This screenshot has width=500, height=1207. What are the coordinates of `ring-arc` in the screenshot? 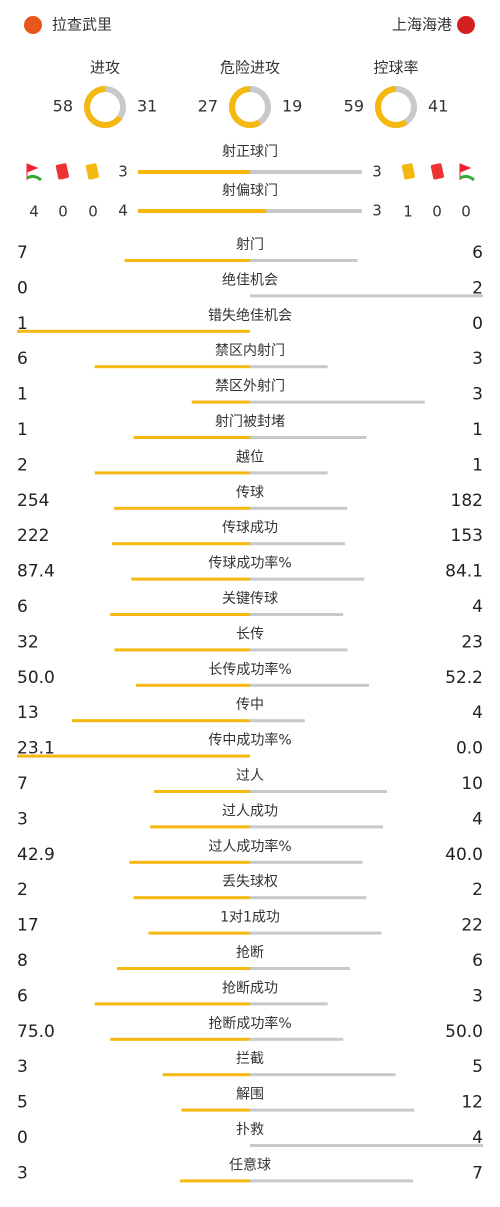 It's located at (105, 107).